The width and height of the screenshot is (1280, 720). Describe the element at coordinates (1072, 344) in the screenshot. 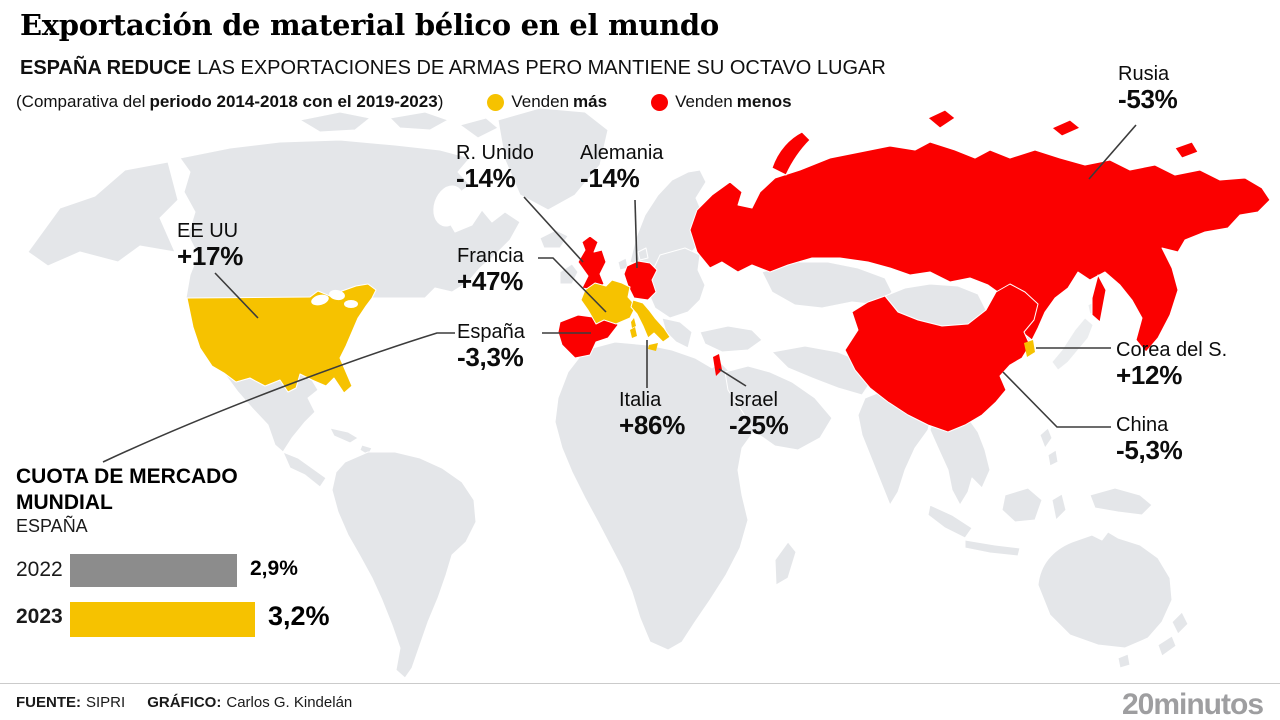

I see `country-japan` at that location.